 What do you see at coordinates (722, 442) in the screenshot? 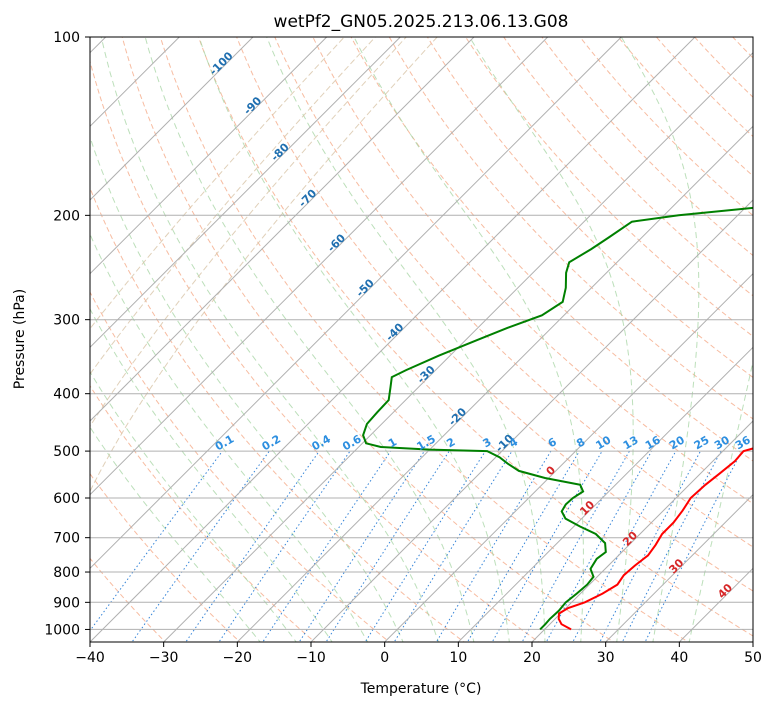
I see `mixing-ratio-label: 30` at bounding box center [722, 442].